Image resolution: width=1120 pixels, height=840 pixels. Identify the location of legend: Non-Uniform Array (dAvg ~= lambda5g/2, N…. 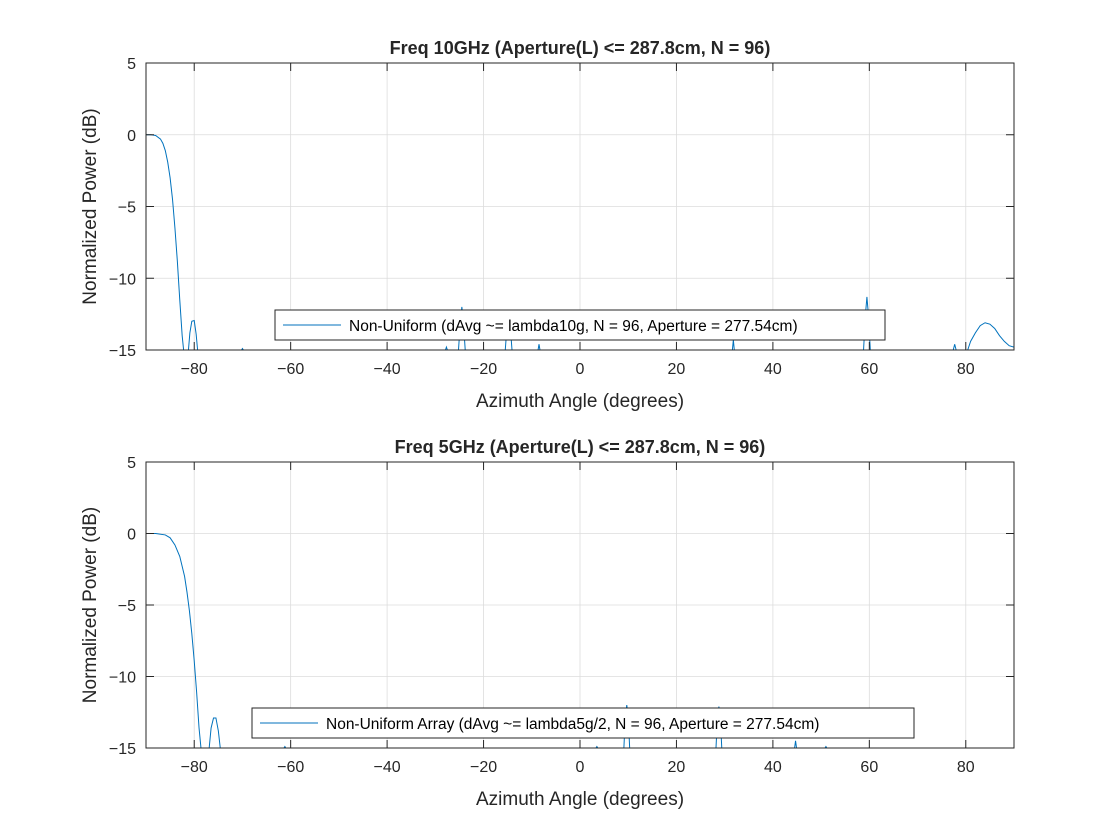
(583, 723).